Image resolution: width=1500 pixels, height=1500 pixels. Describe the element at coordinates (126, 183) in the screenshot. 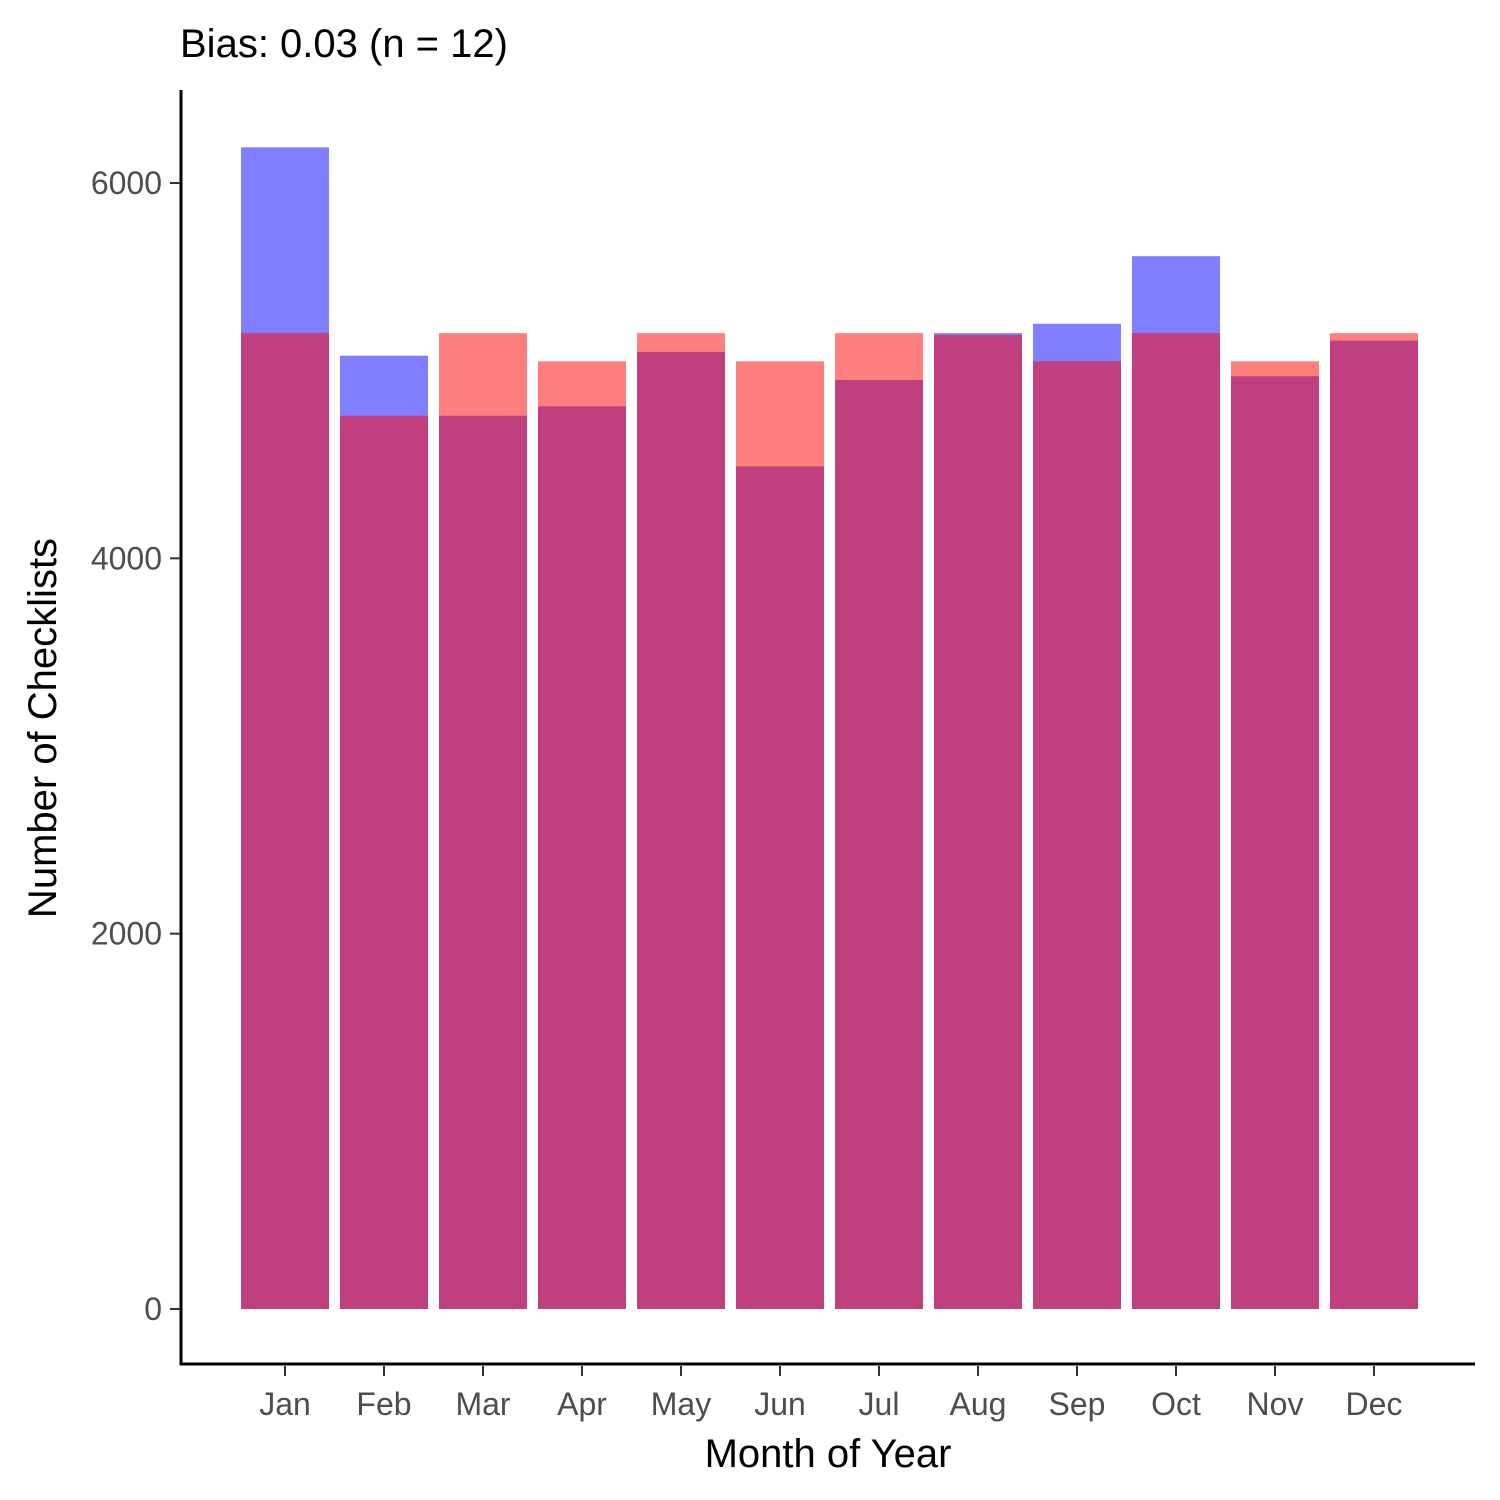

I see `y-tick-label: 6000` at that location.